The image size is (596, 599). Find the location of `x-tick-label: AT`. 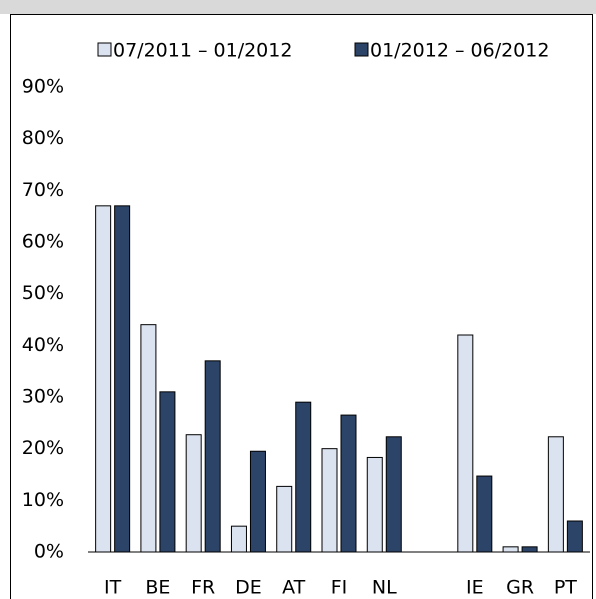

x-tick-label: AT is located at coordinates (294, 588).